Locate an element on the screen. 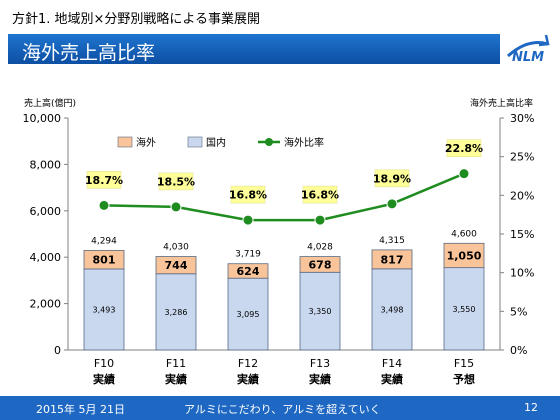  ratio-label: 18.5% is located at coordinates (176, 181).